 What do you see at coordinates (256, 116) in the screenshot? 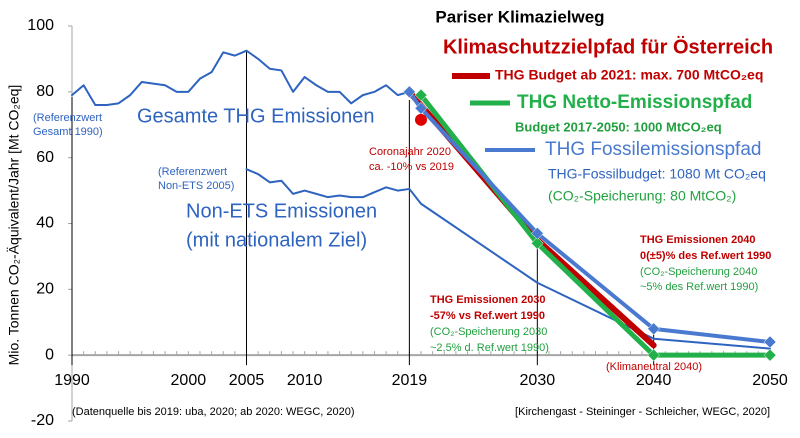
I see `annotation: Gesamte THG Emissionen` at bounding box center [256, 116].